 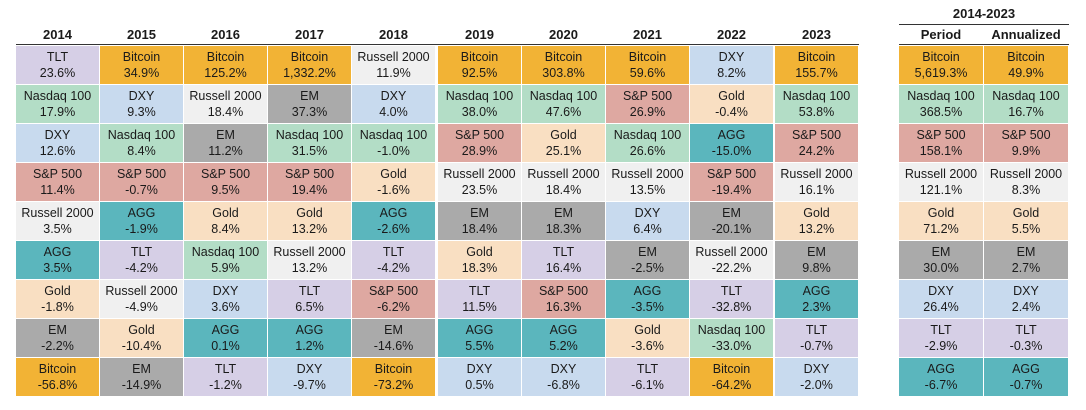 I want to click on return-value: -0.7%, so click(x=141, y=190).